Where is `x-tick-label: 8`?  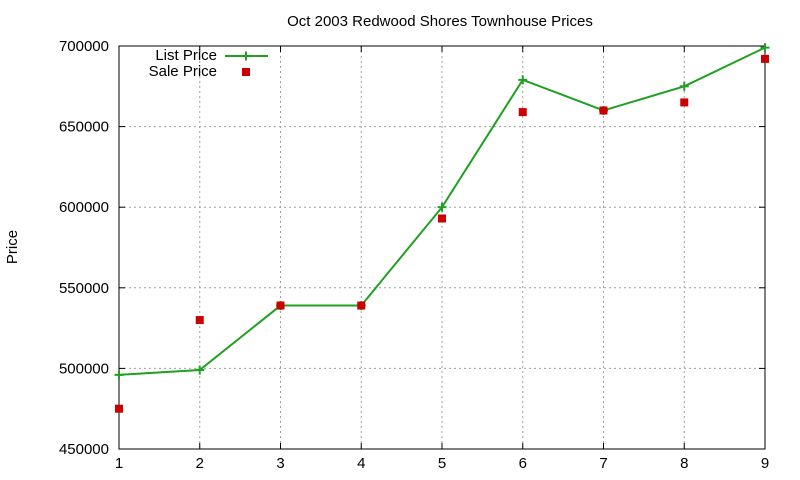
x-tick-label: 8 is located at coordinates (684, 463).